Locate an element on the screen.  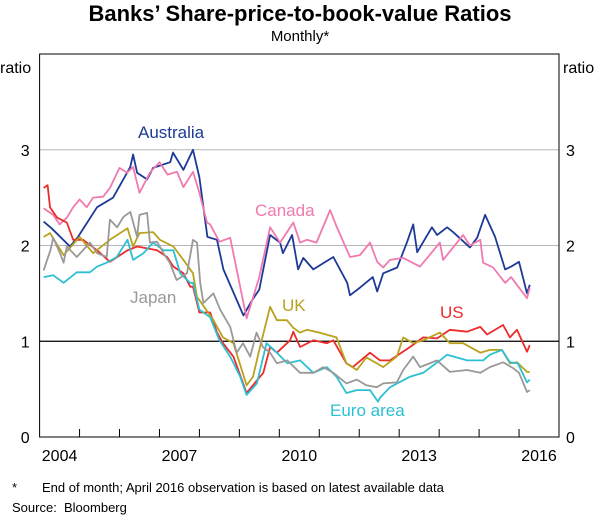
series-label-canada: Canada is located at coordinates (285, 210).